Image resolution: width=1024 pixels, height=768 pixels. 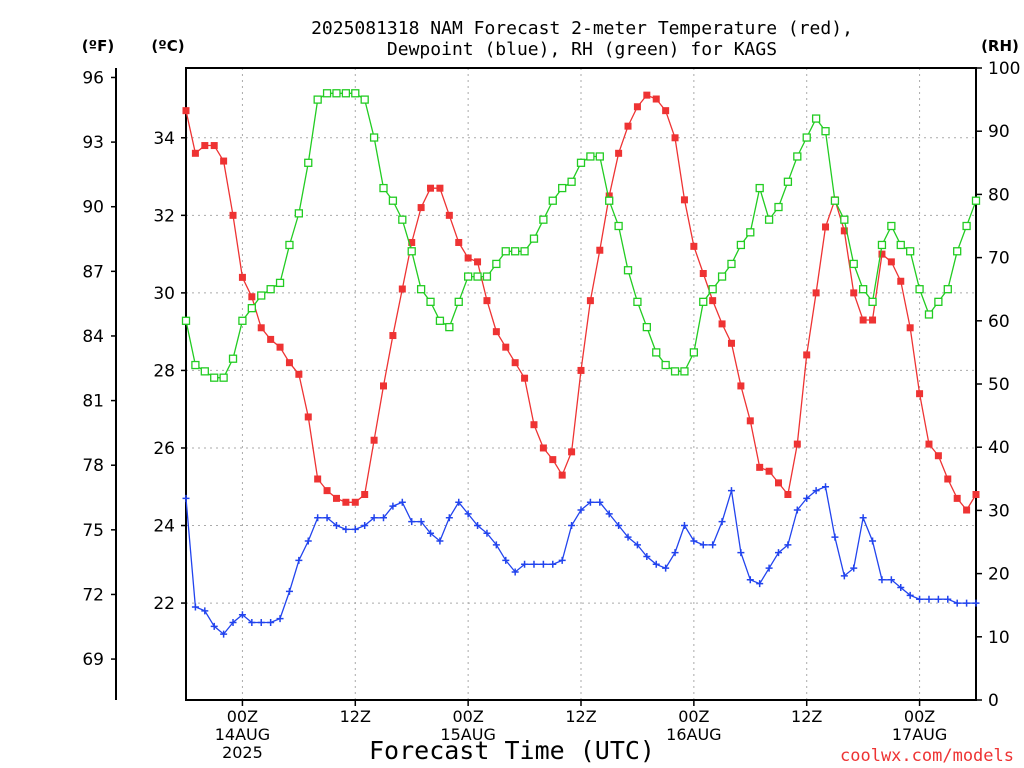 What do you see at coordinates (93, 272) in the screenshot?
I see `fahrenheit-tick-label: 87` at bounding box center [93, 272].